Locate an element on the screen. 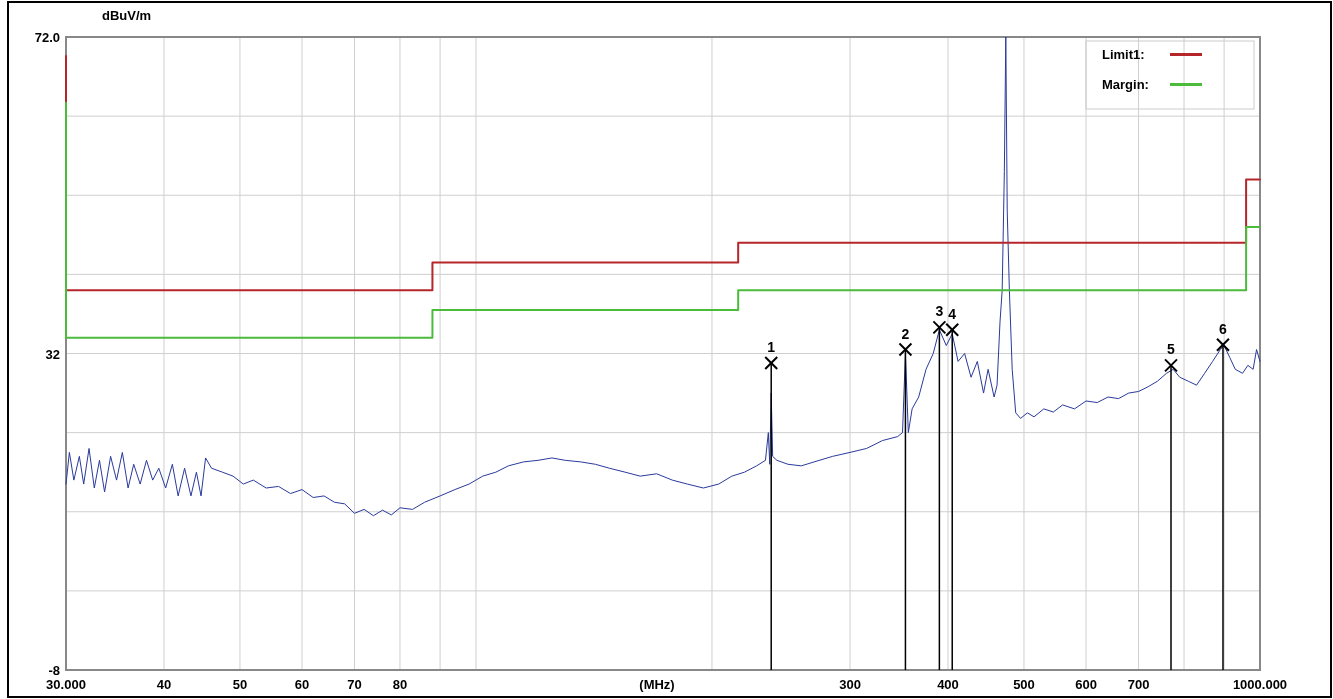 The width and height of the screenshot is (1333, 699). x-tick-label: 700 is located at coordinates (1138, 684).